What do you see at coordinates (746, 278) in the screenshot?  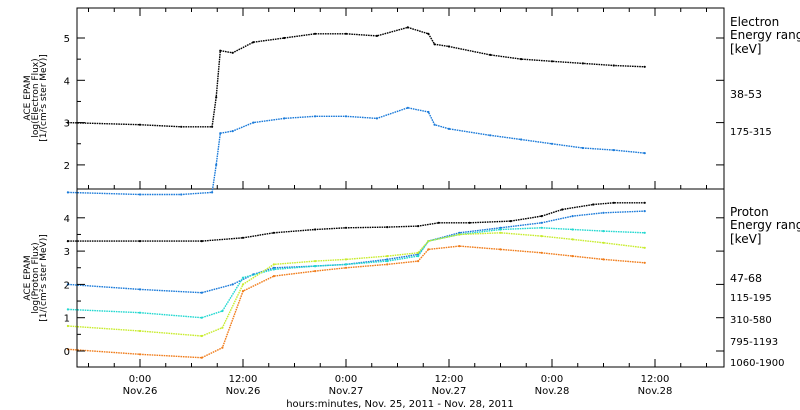 I see `legend-proton-47-68: 47-68` at bounding box center [746, 278].